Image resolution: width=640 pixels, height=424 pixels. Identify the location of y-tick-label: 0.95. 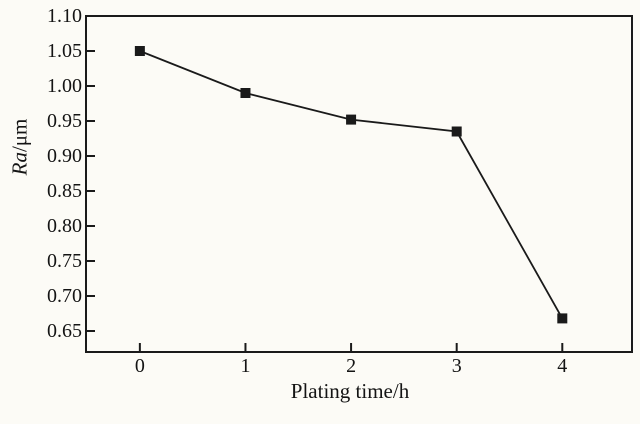
(64, 121).